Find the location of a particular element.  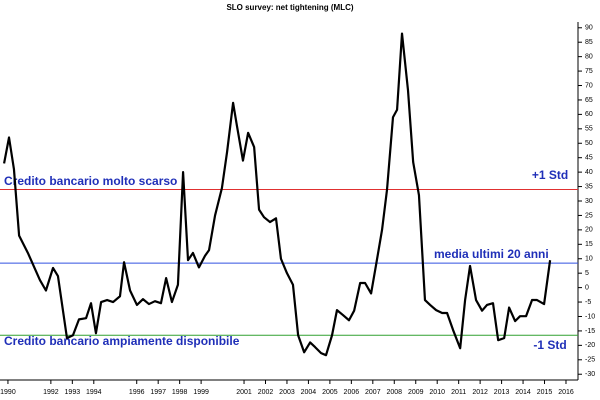

y-tick-label: 25 is located at coordinates (589, 215).